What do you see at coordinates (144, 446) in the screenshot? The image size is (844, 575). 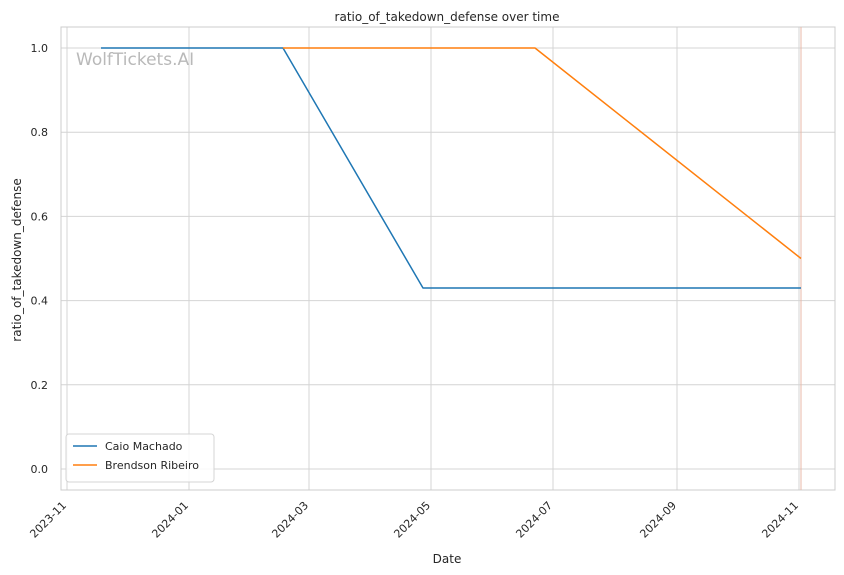 I see `legend-label: Caio Machado` at bounding box center [144, 446].